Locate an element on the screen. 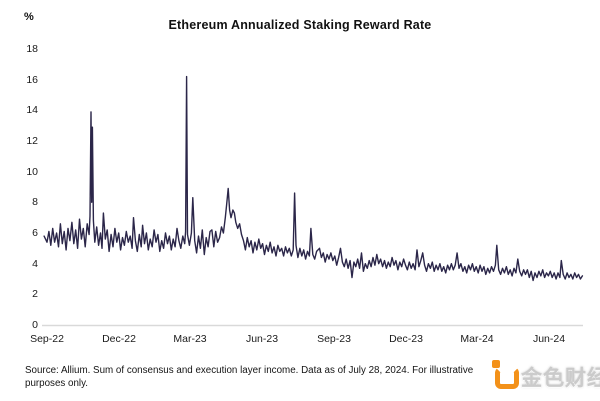 The width and height of the screenshot is (600, 401). y-tick-label: 14 is located at coordinates (32, 110).